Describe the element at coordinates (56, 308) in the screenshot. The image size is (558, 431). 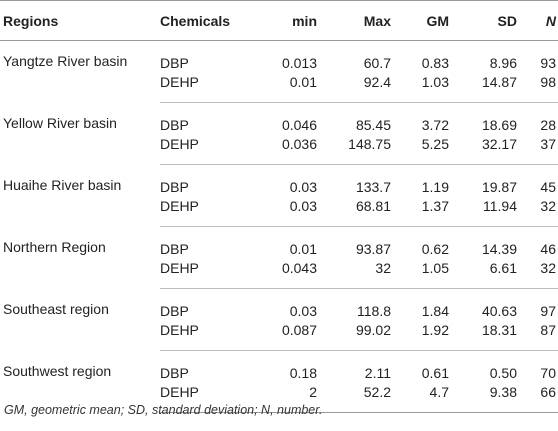
I see `region-cell: Southeast region` at that location.